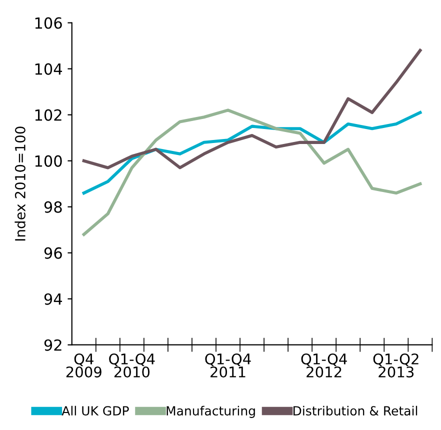  Describe the element at coordinates (395, 365) in the screenshot. I see `x-tick-label: Q1-Q2 2013` at that location.